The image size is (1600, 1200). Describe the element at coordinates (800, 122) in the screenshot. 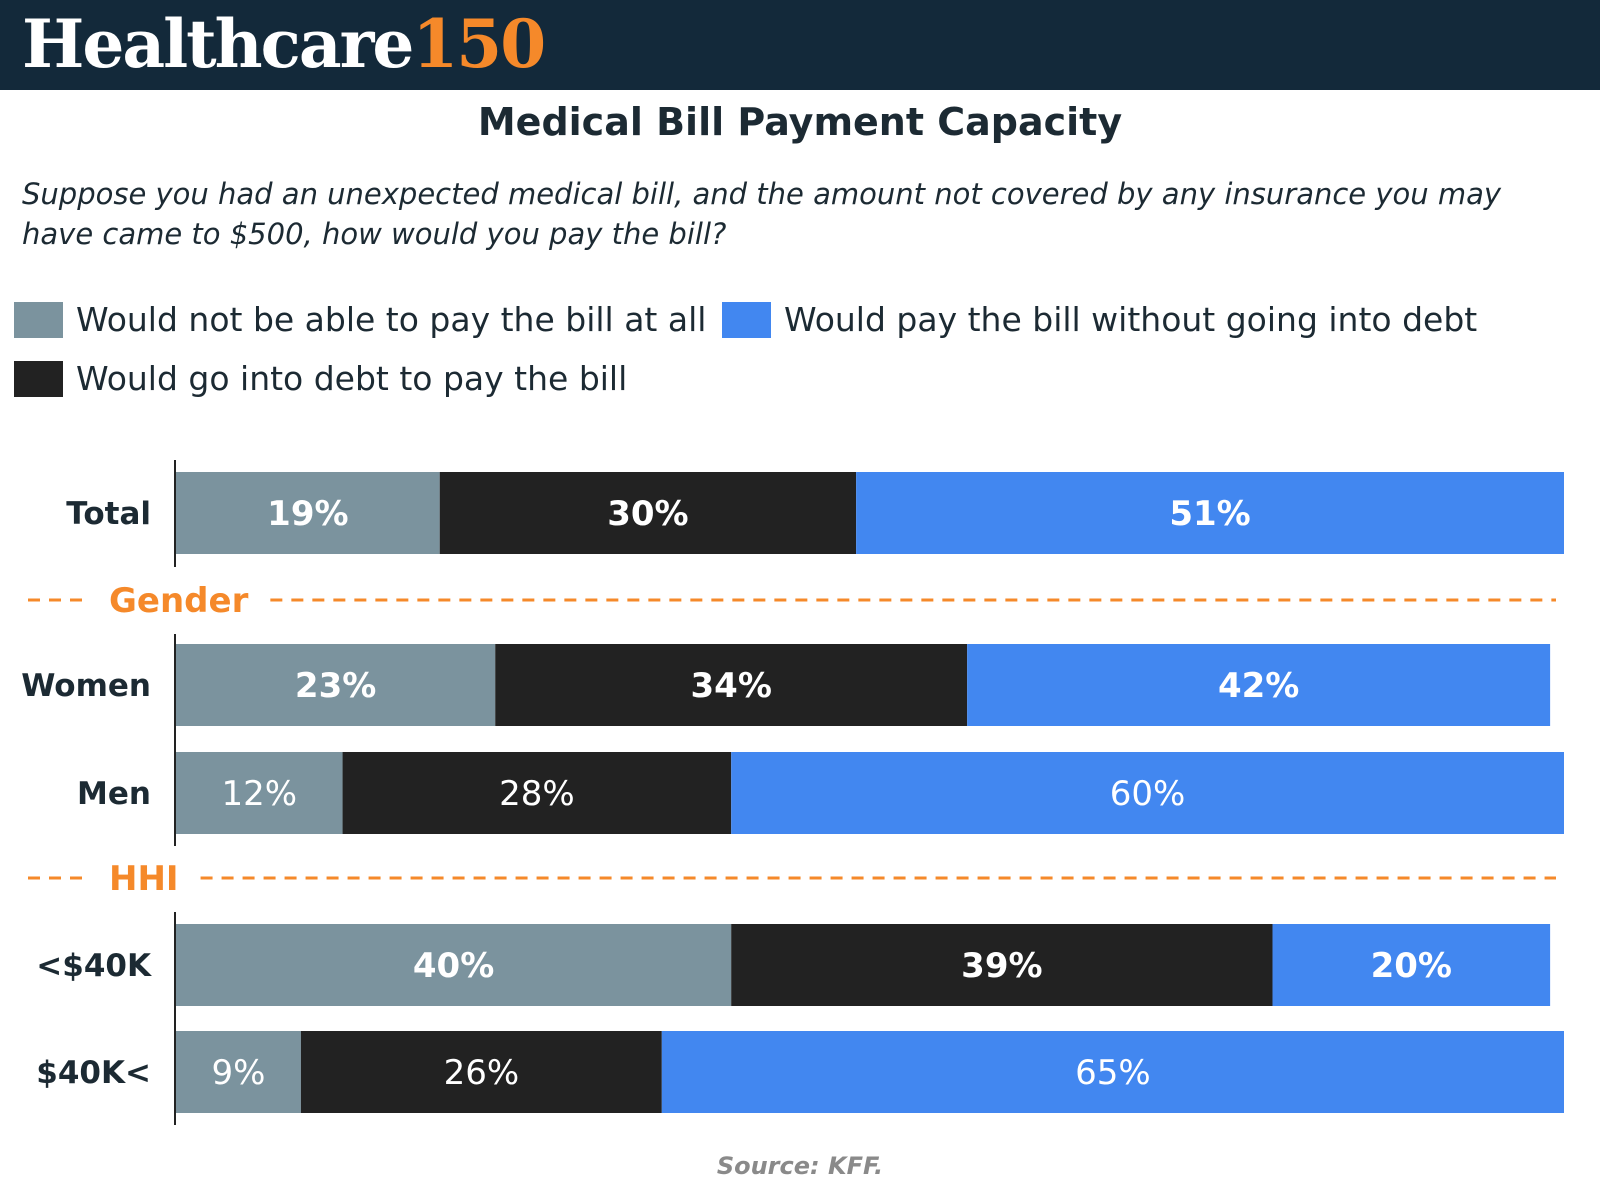

I see `chart-title: Medical Bill Payment Capacity` at that location.